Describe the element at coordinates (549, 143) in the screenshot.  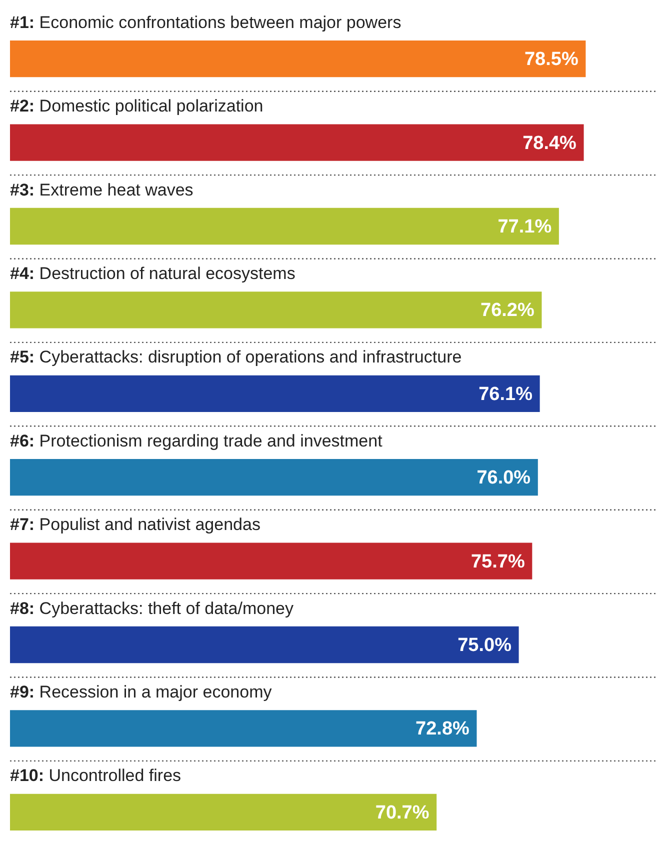
I see `data-label: 78.4%` at that location.